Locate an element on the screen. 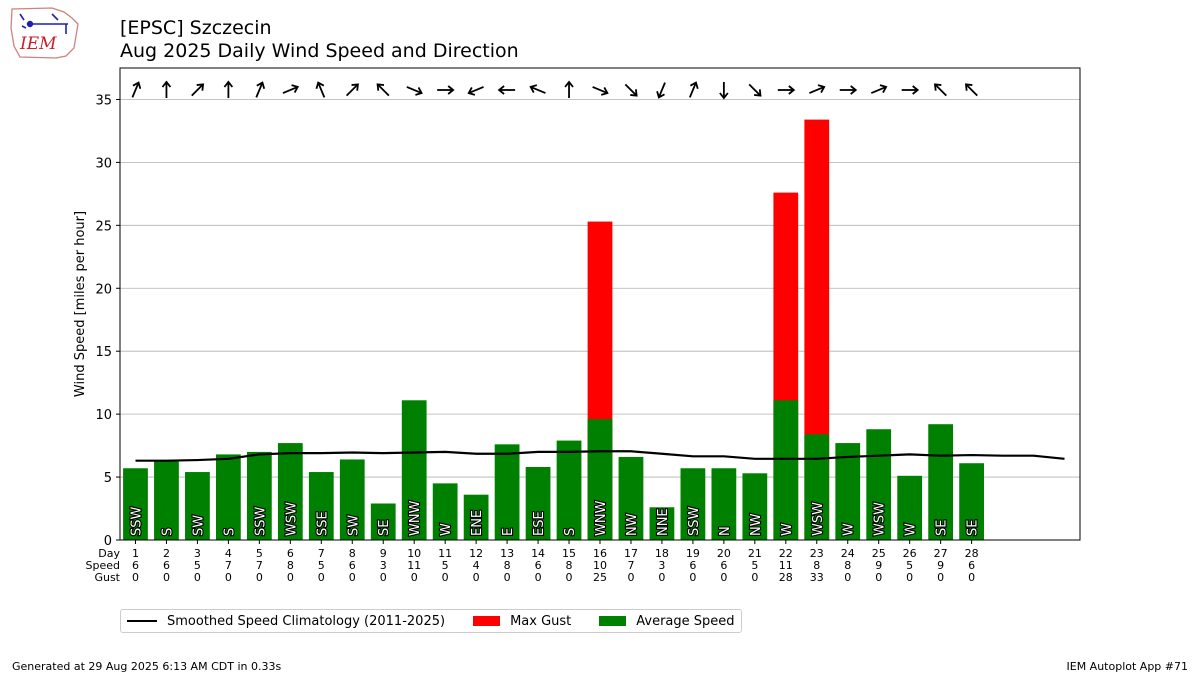 Image resolution: width=1200 pixels, height=675 pixels. day-label: 7 is located at coordinates (321, 553).